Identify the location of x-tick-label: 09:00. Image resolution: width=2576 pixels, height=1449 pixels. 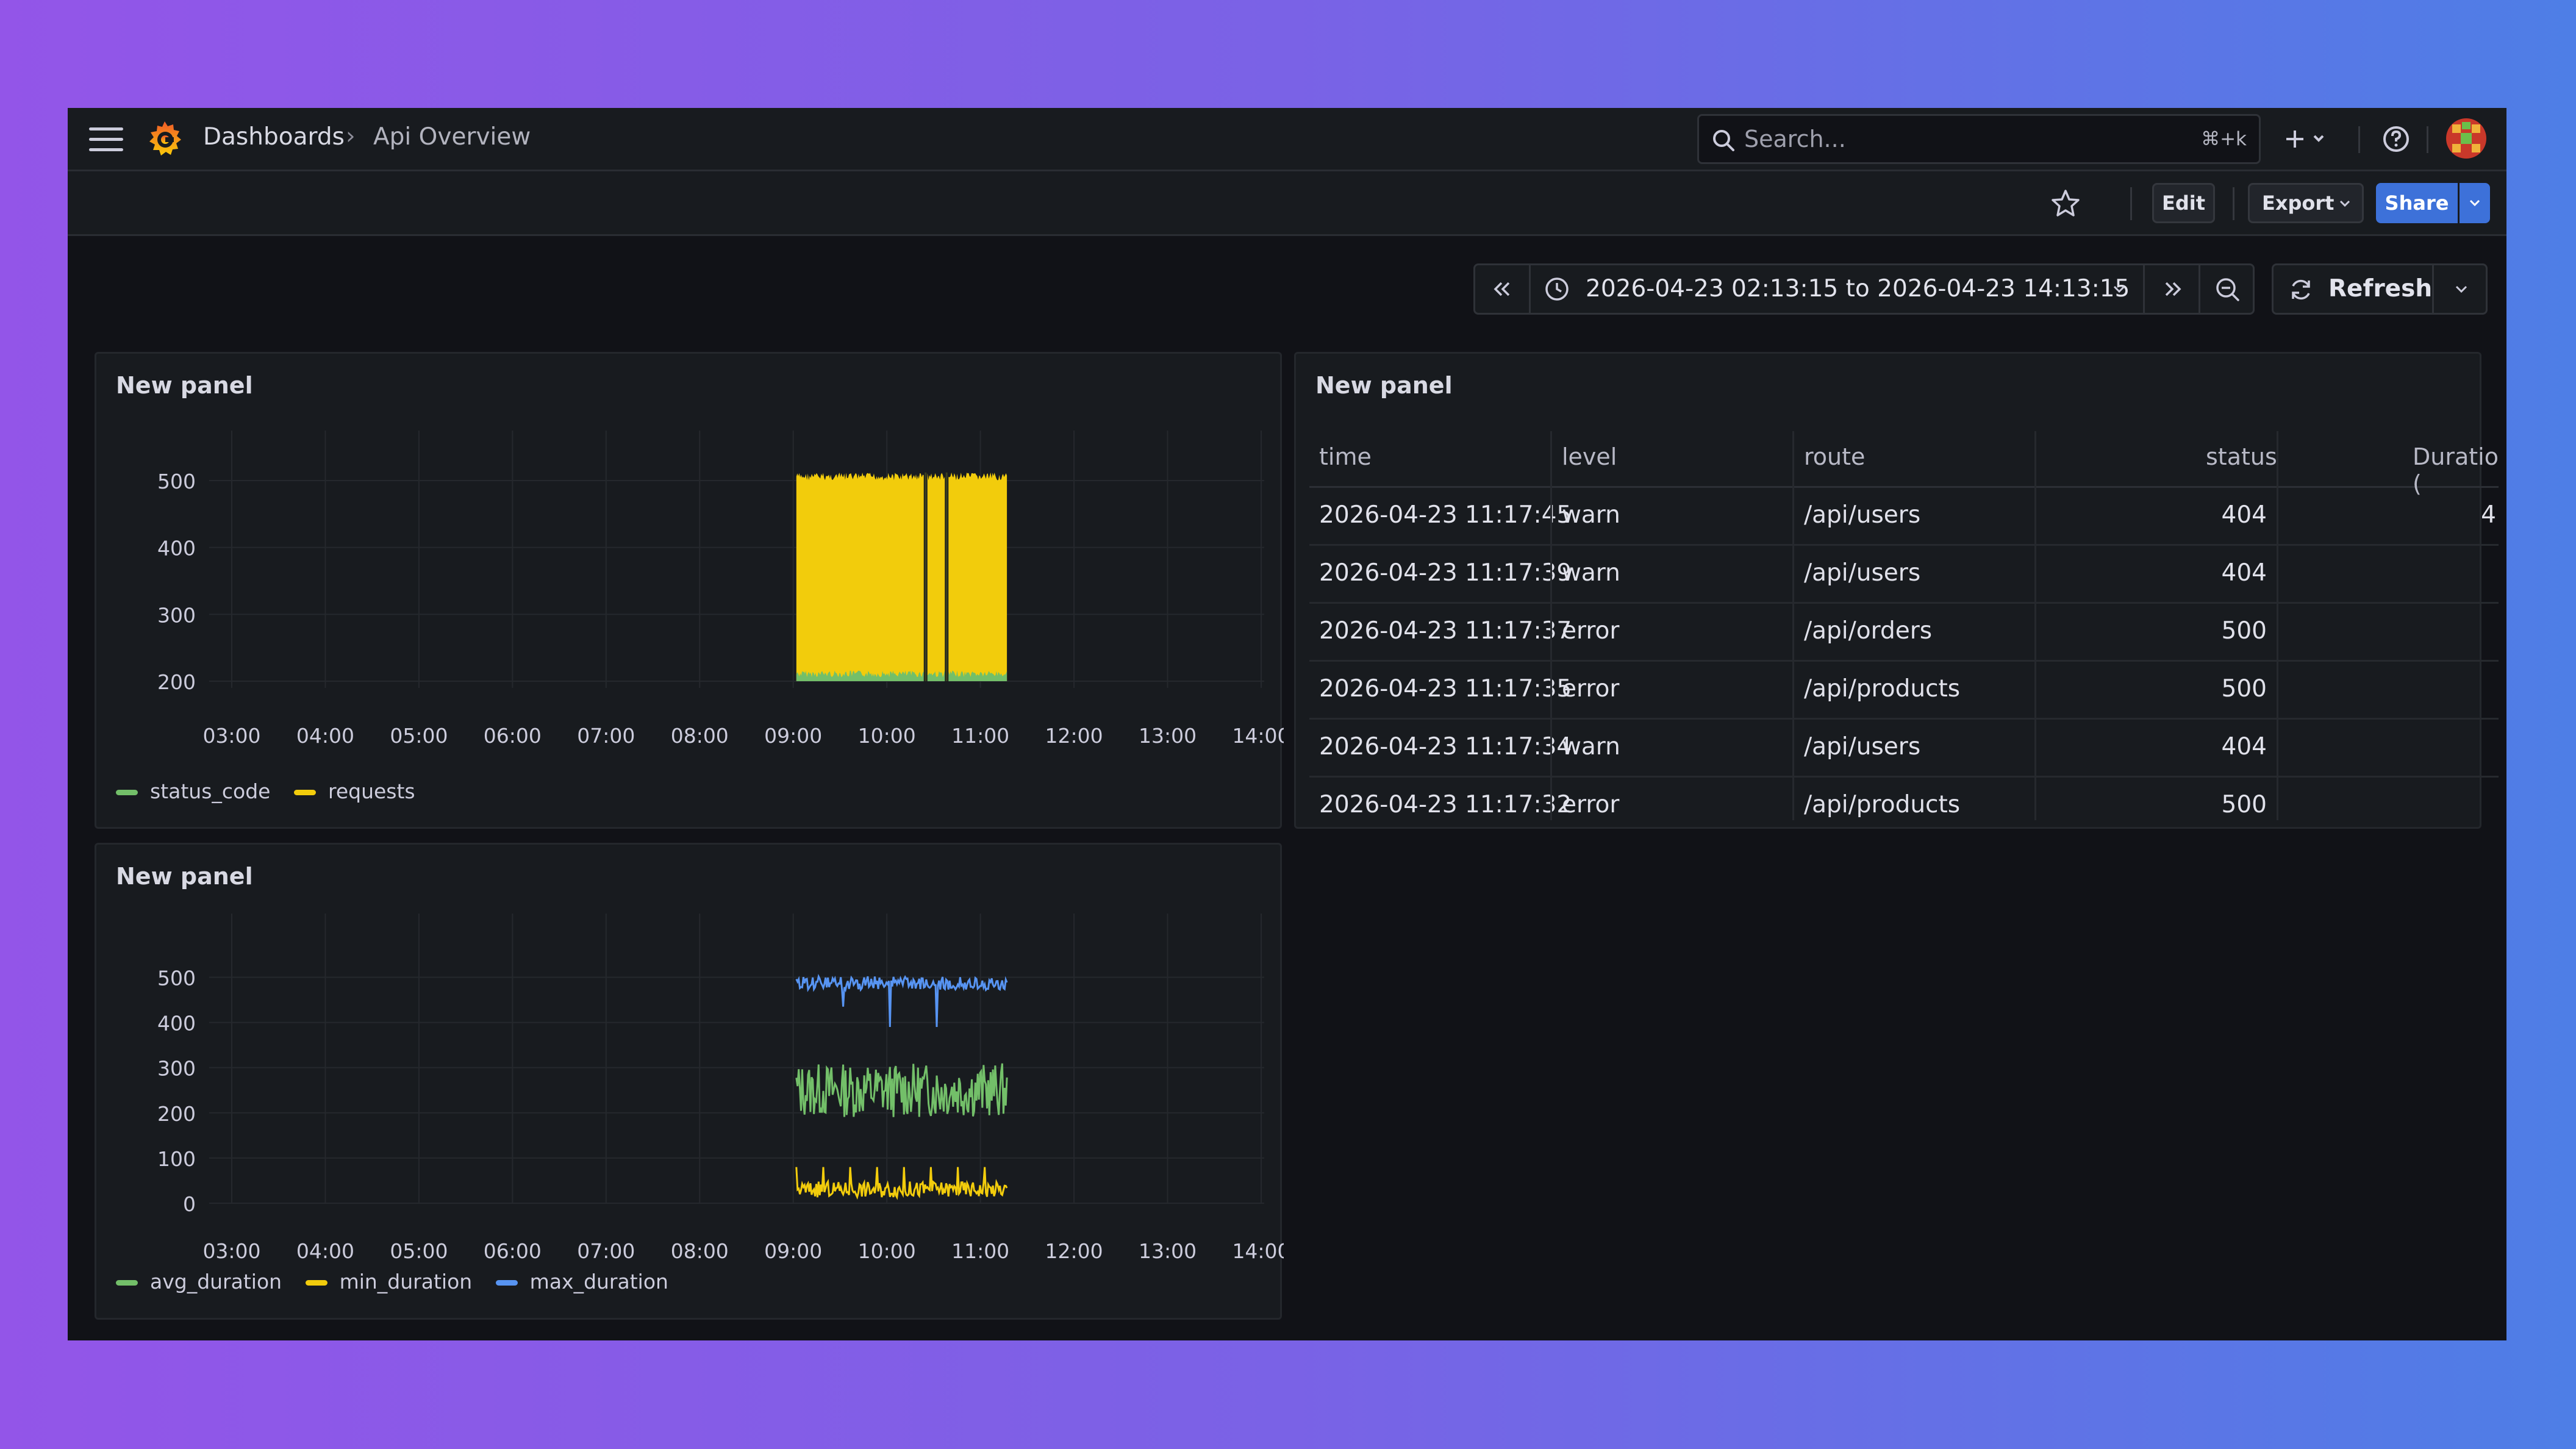
(793, 736).